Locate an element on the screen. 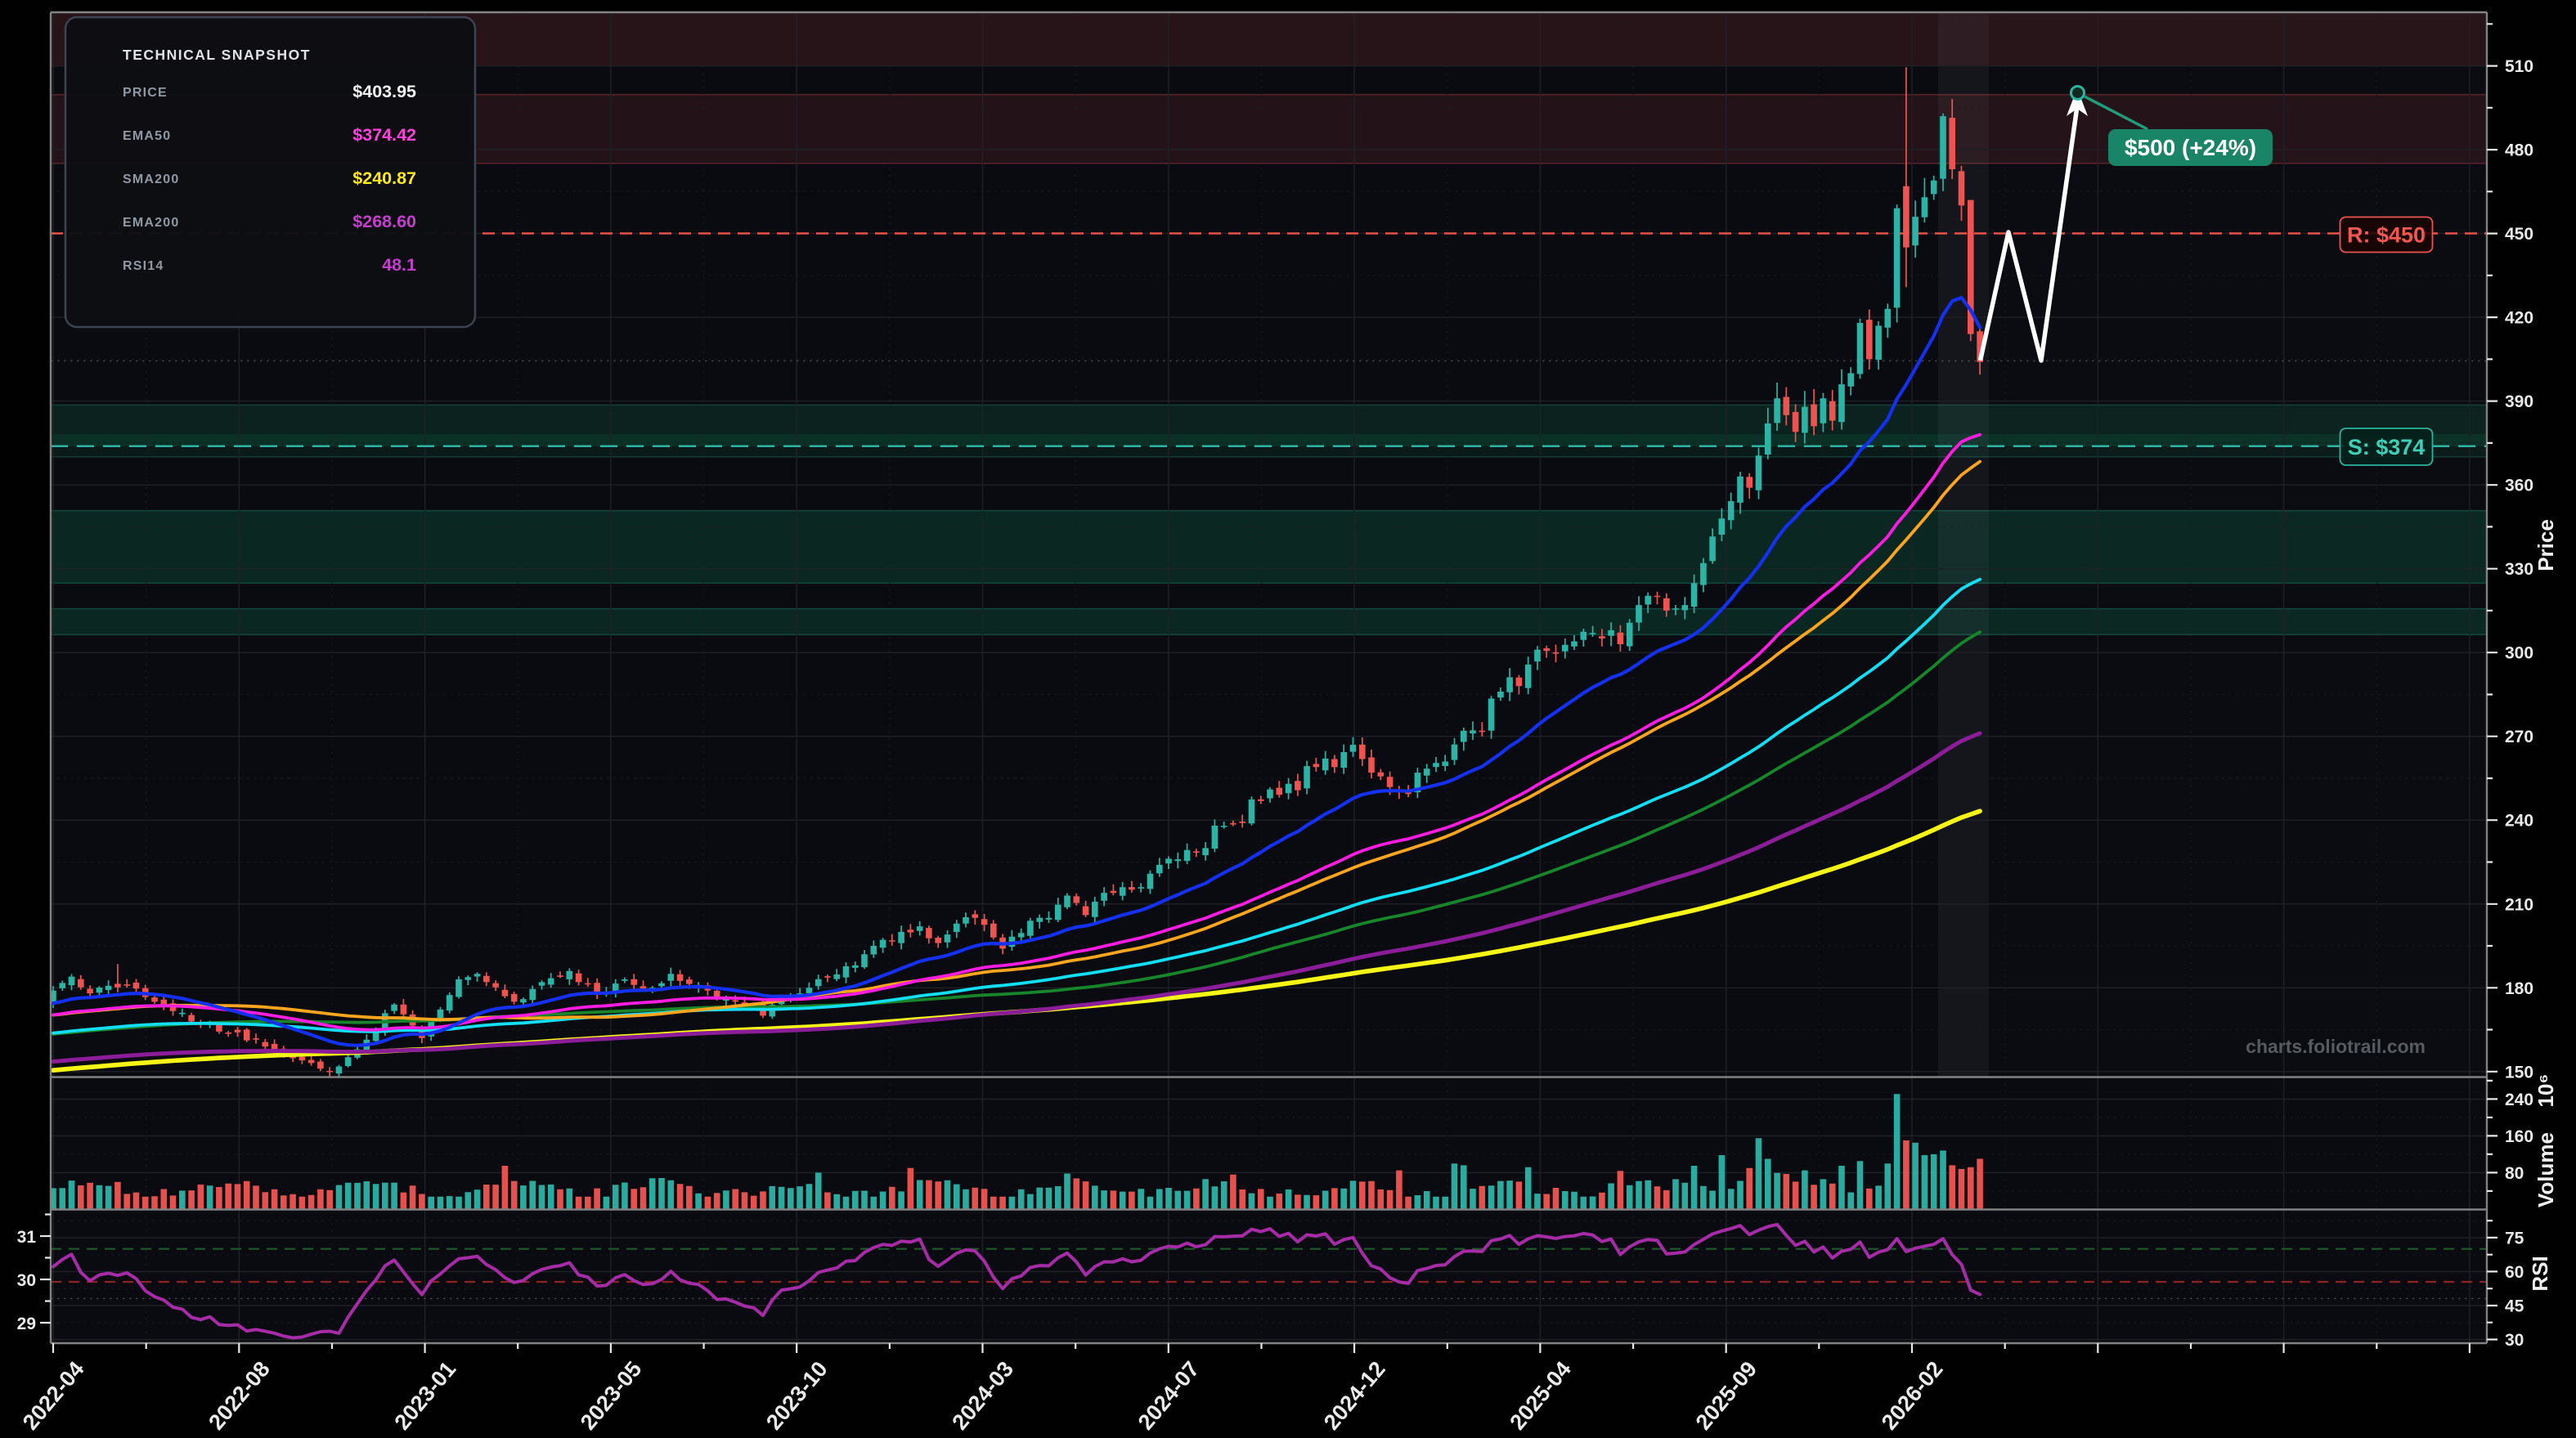 This screenshot has height=1438, width=2576. svg-text: 210 is located at coordinates (2519, 904).